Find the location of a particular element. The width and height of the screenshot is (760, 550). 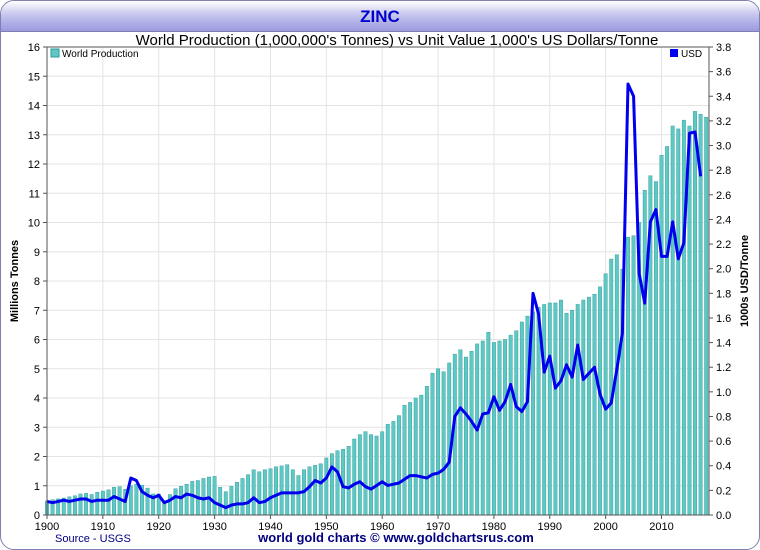

production-bar-1974 is located at coordinates (460, 432).